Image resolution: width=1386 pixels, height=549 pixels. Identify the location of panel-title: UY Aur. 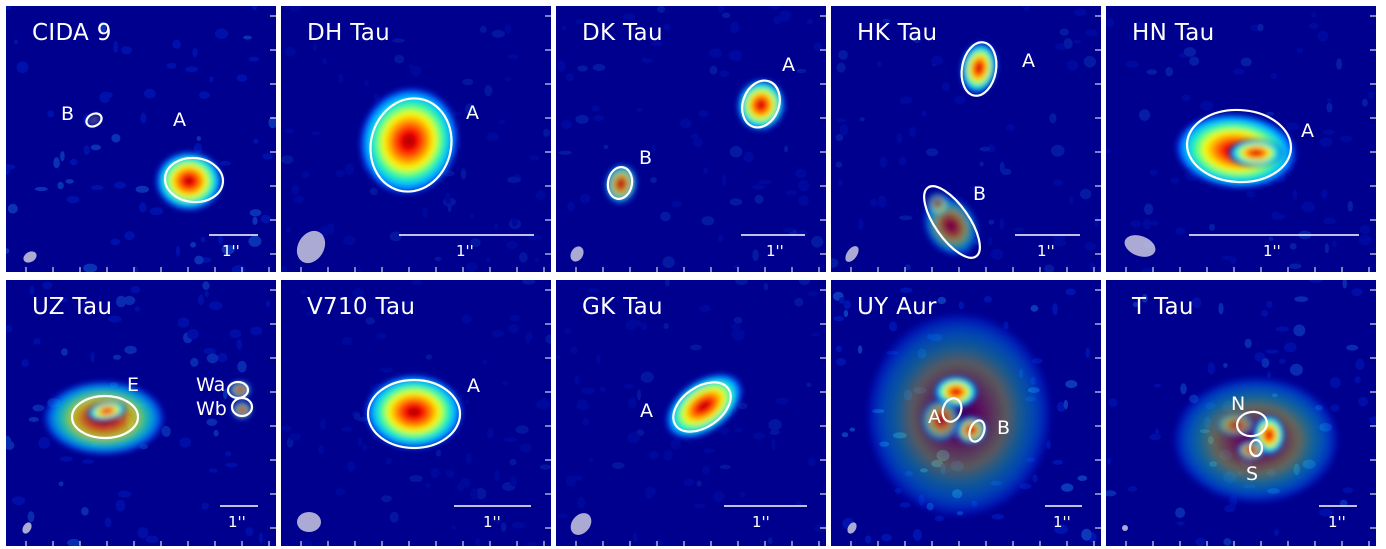
(897, 307).